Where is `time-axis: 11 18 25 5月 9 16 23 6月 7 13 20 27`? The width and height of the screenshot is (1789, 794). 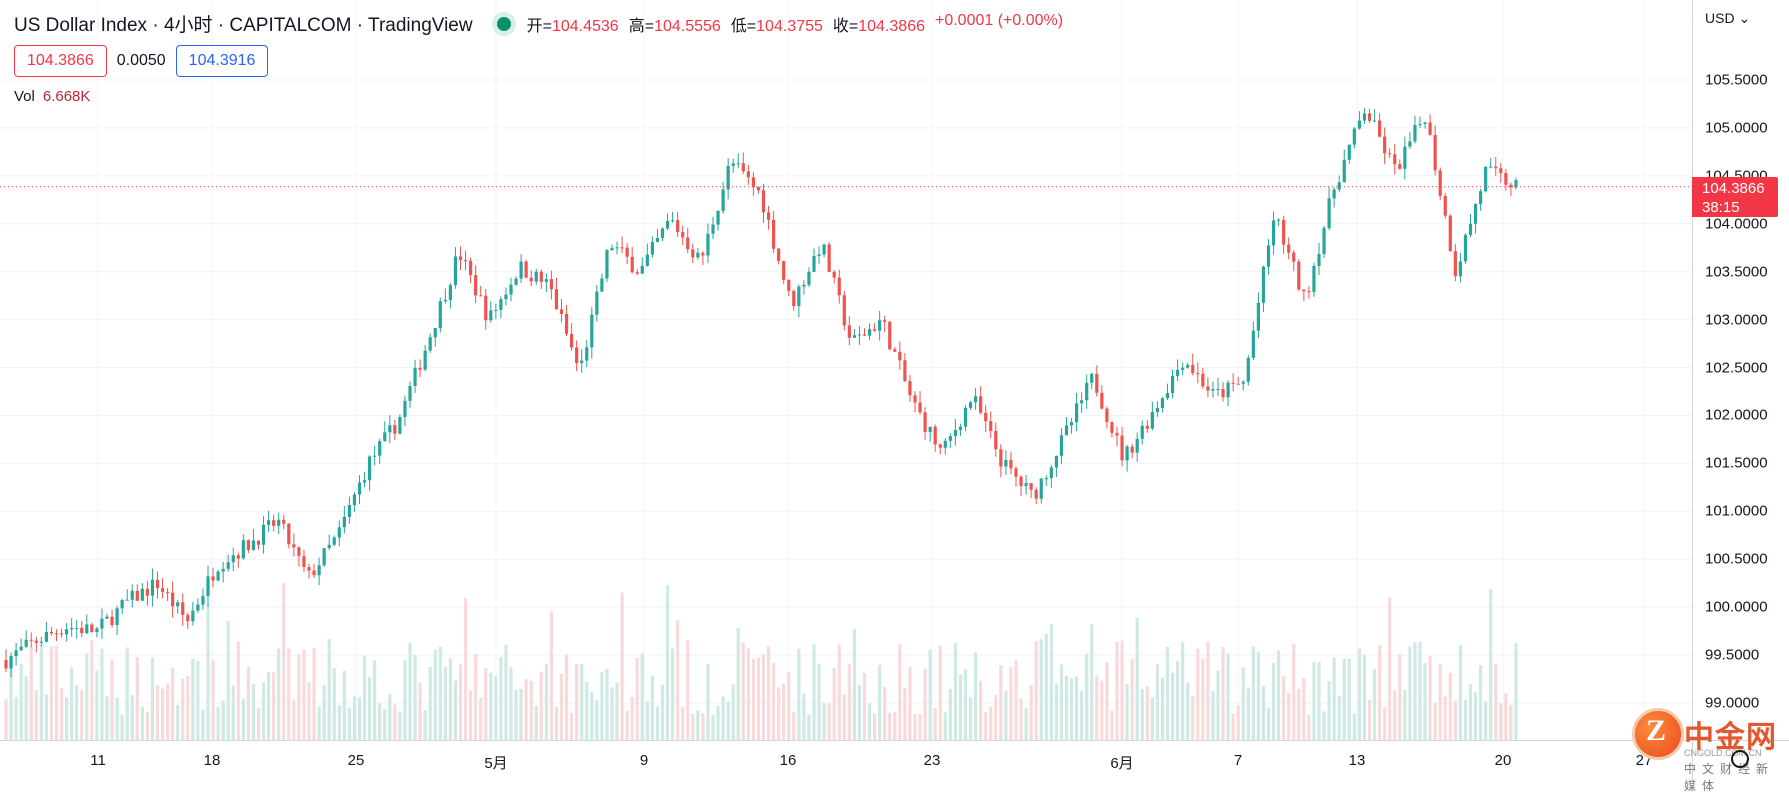
time-axis: 11 18 25 5月 9 16 23 6月 7 13 20 27 is located at coordinates (846, 760).